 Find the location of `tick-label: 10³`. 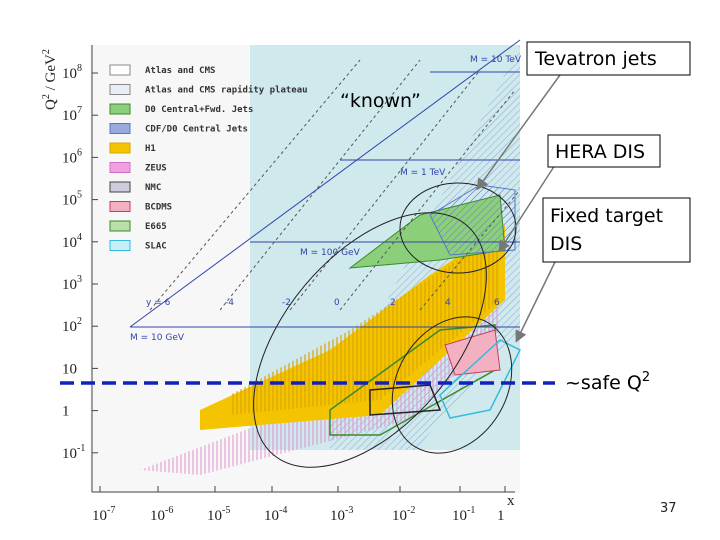

tick-label: 10³ is located at coordinates (72, 283).